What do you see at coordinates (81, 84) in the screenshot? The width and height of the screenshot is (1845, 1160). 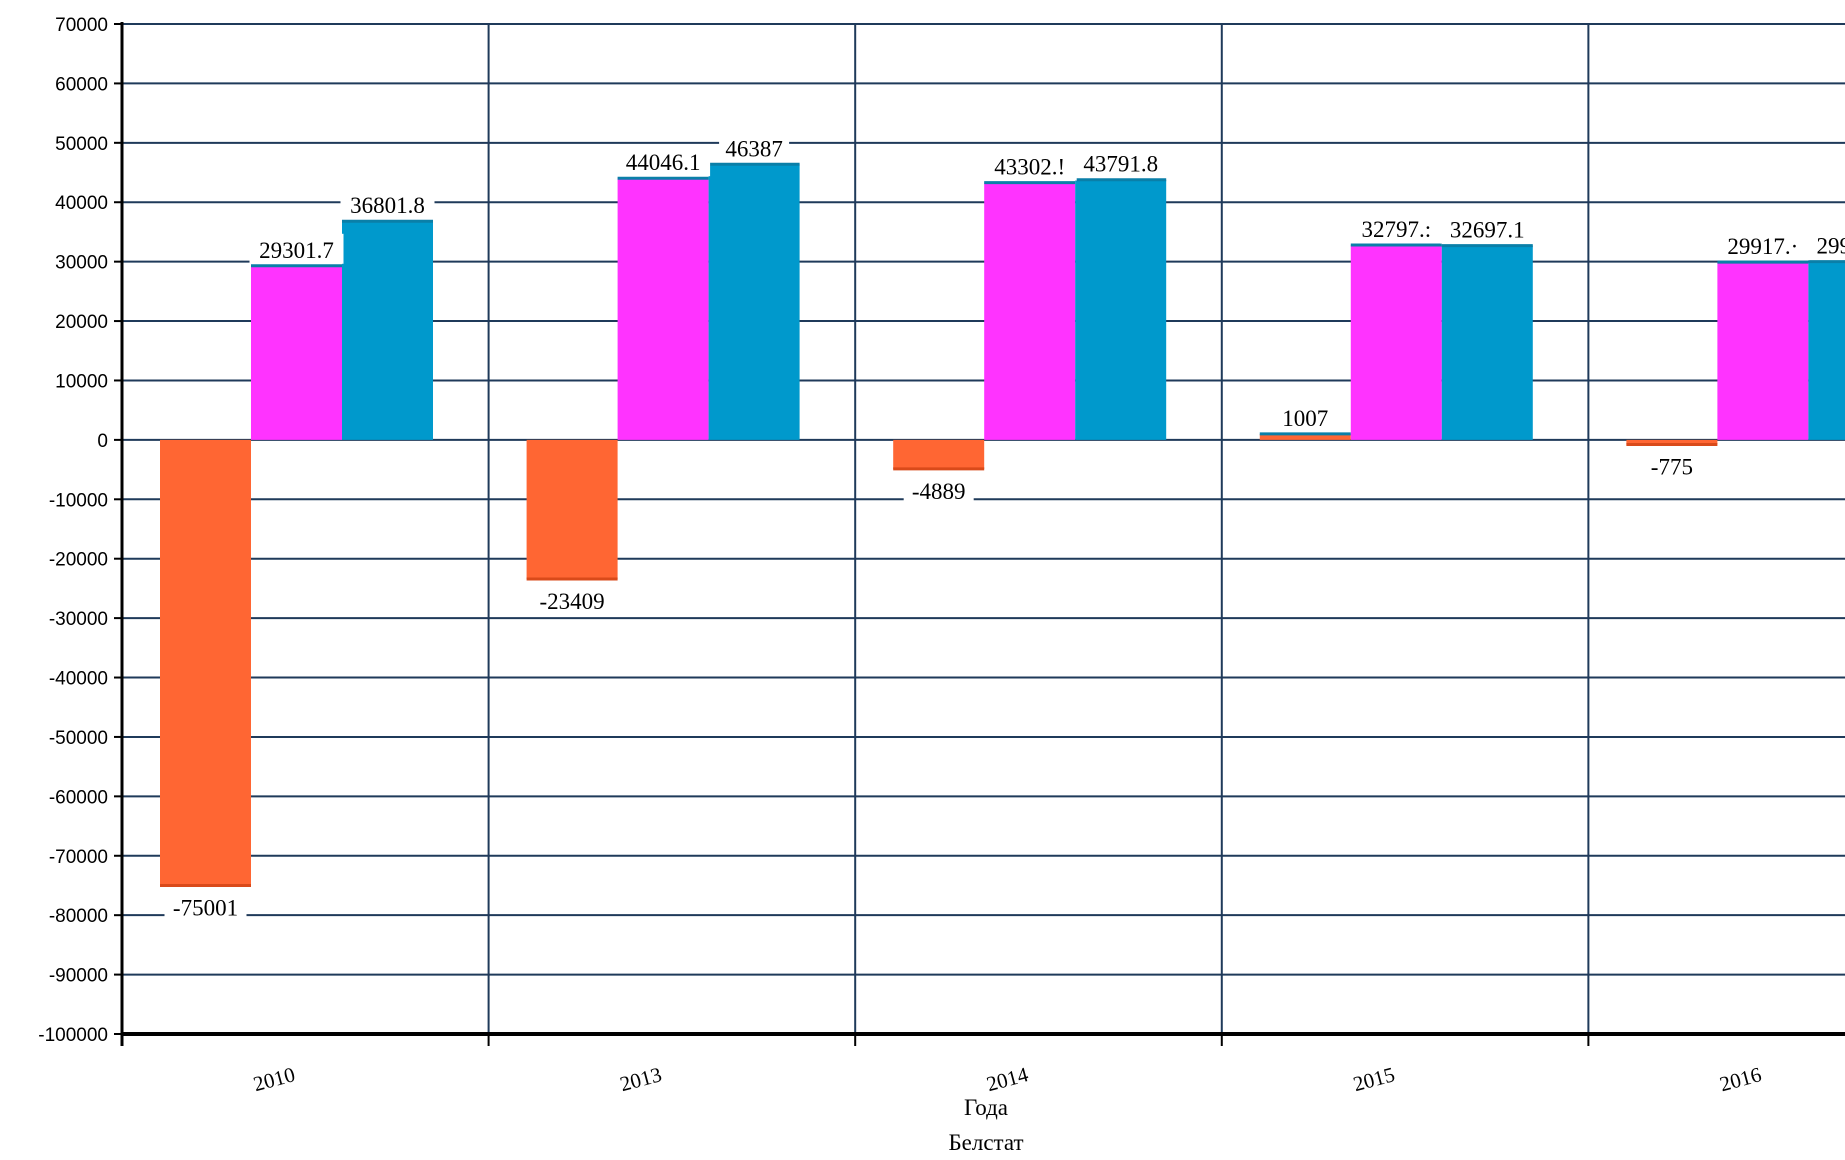 I see `y-tick-label: 60000` at bounding box center [81, 84].